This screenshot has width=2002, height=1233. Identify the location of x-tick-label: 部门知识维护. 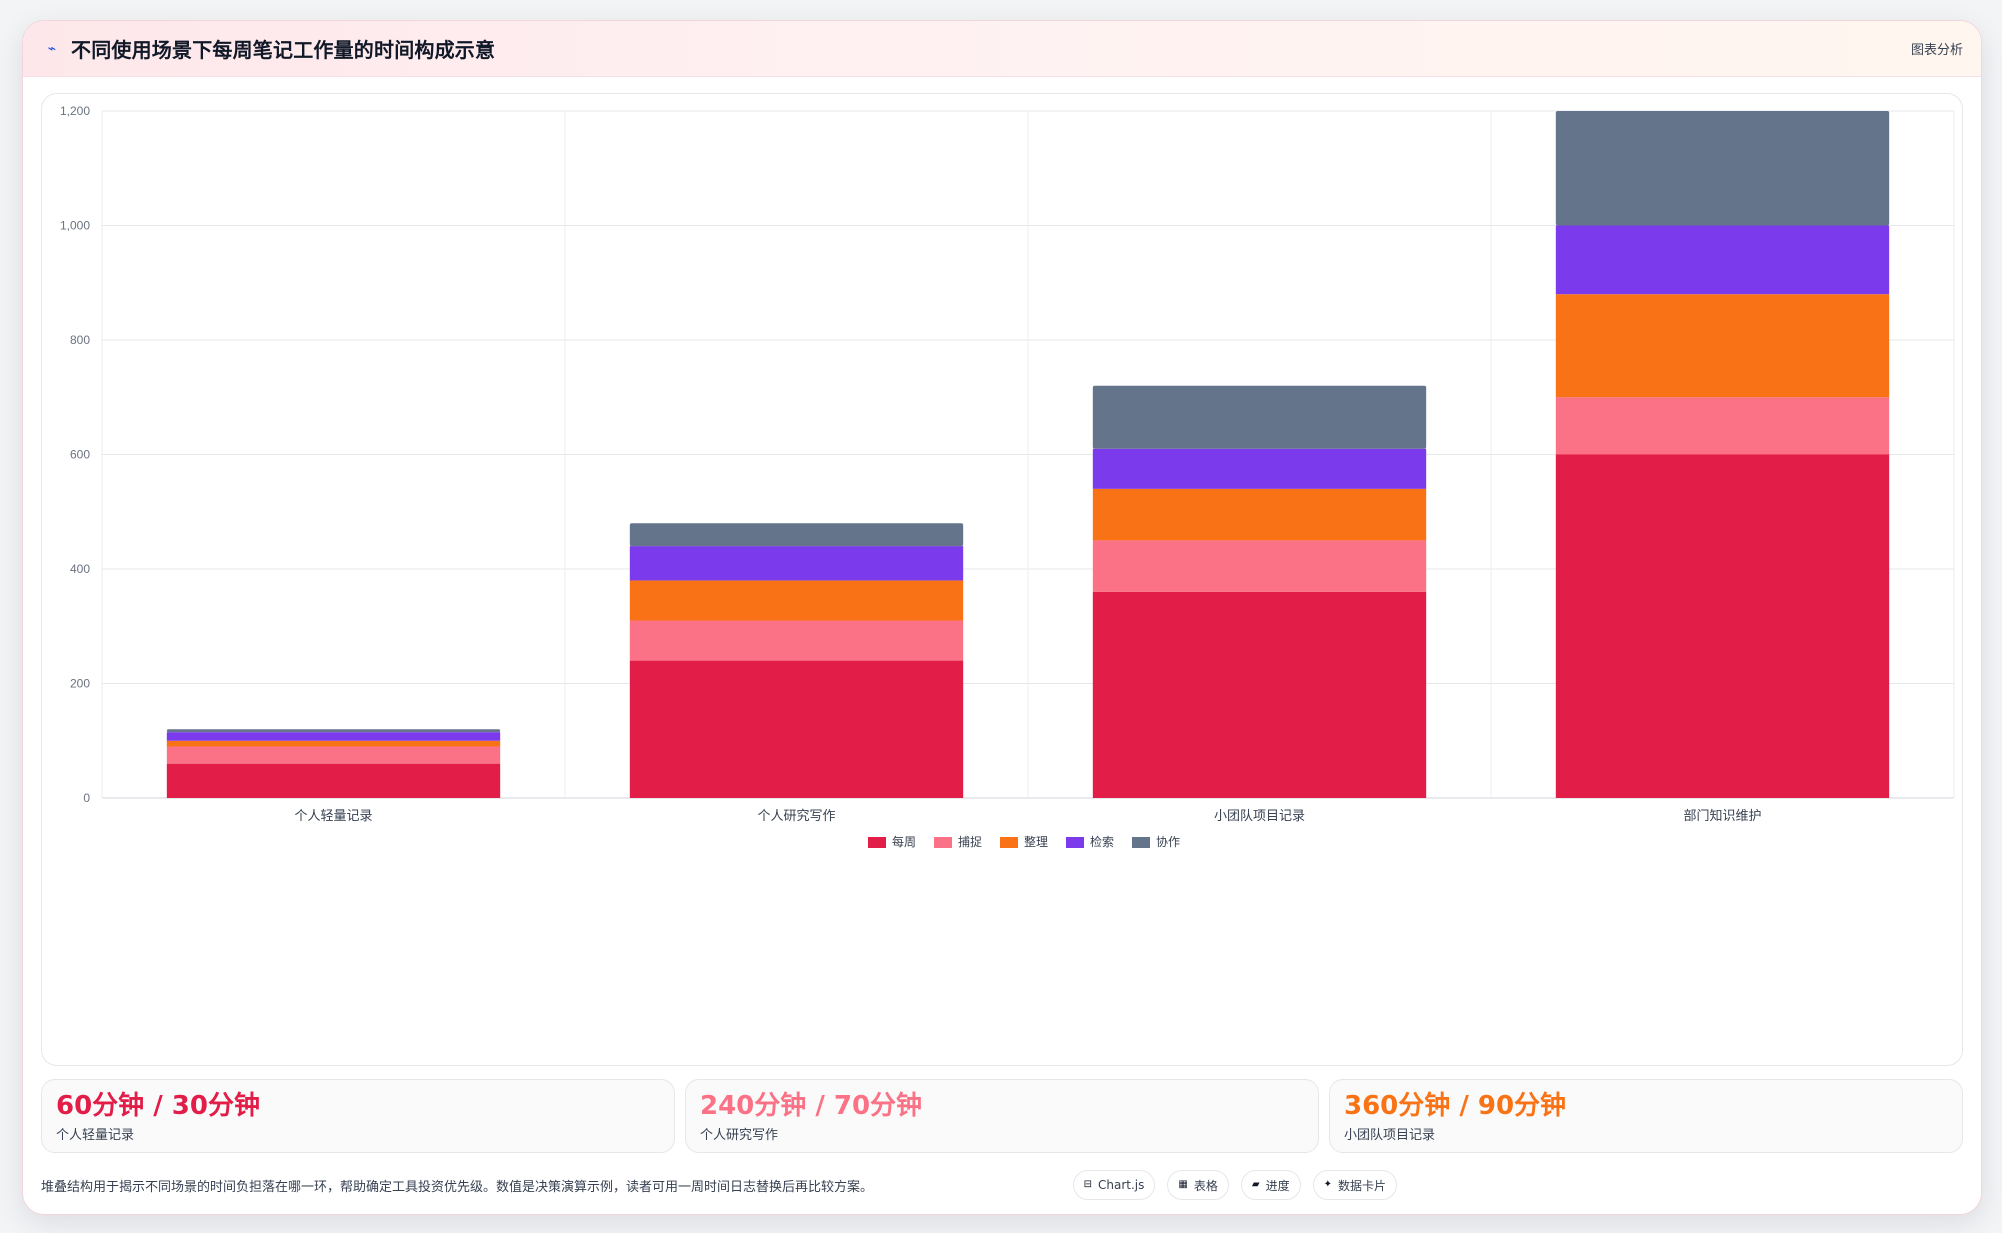
(1722, 815).